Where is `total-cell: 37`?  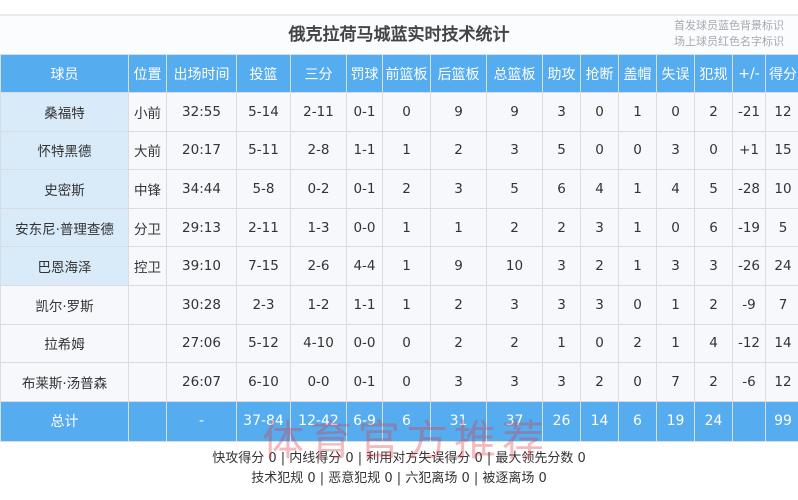 total-cell: 37 is located at coordinates (514, 421).